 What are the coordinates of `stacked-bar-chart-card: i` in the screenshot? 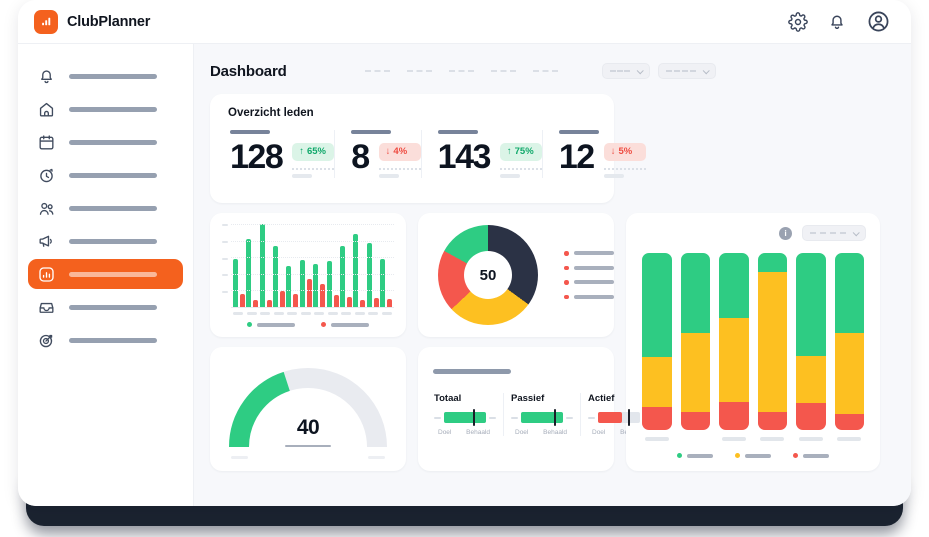 It's located at (753, 342).